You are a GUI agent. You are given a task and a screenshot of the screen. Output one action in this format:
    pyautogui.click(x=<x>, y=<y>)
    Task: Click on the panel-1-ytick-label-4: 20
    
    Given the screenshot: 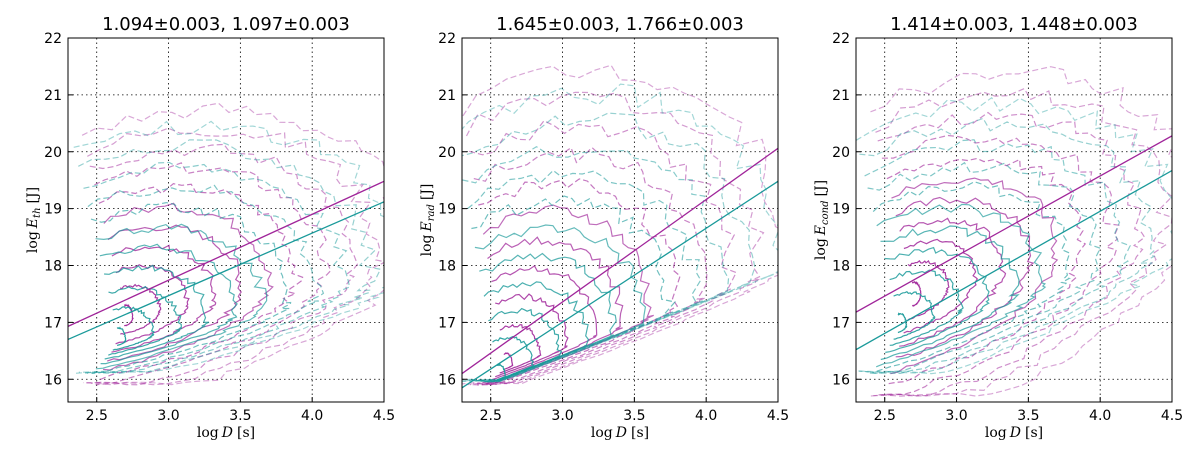 What is the action you would take?
    pyautogui.click(x=53, y=153)
    